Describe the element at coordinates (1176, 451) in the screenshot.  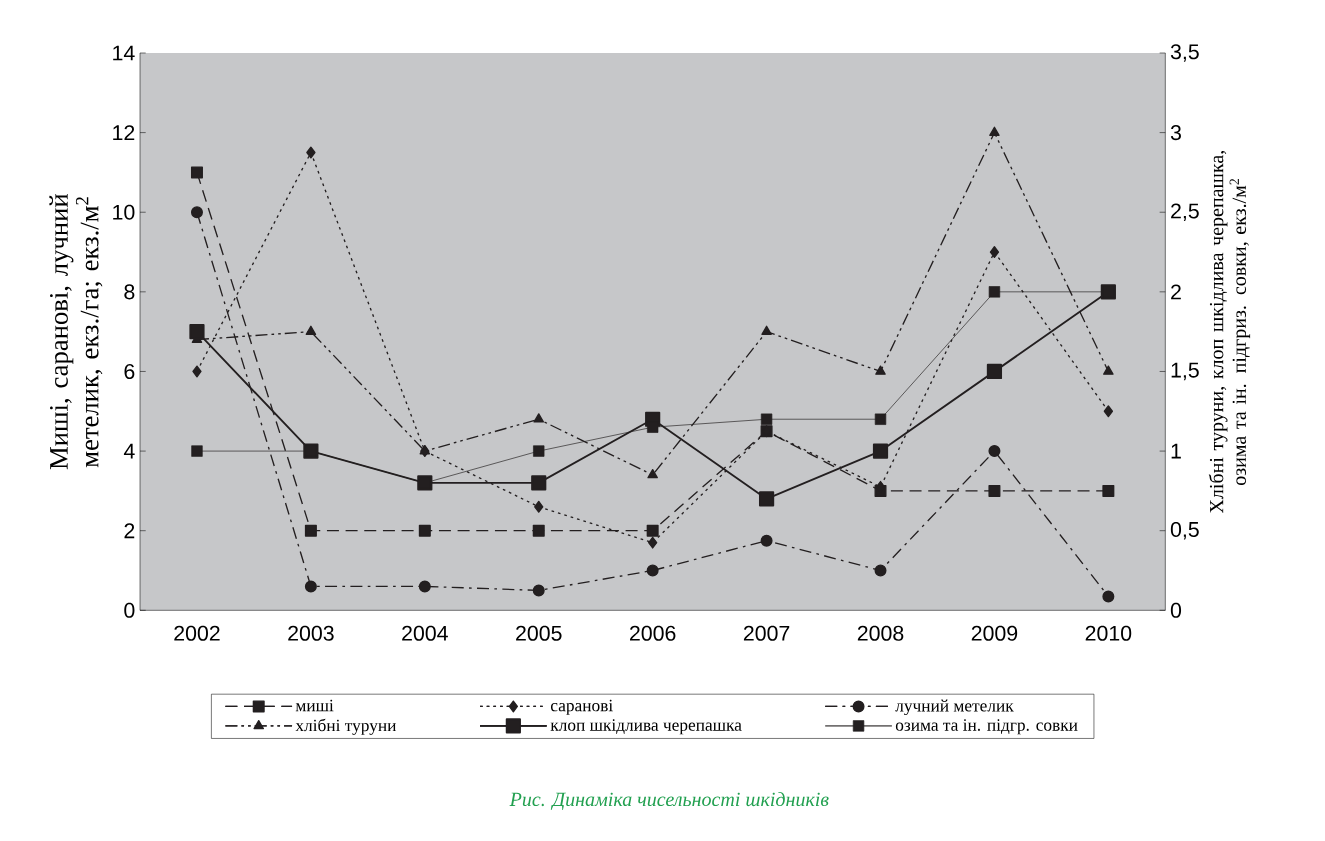
I see `y2-tick-label: 1` at that location.